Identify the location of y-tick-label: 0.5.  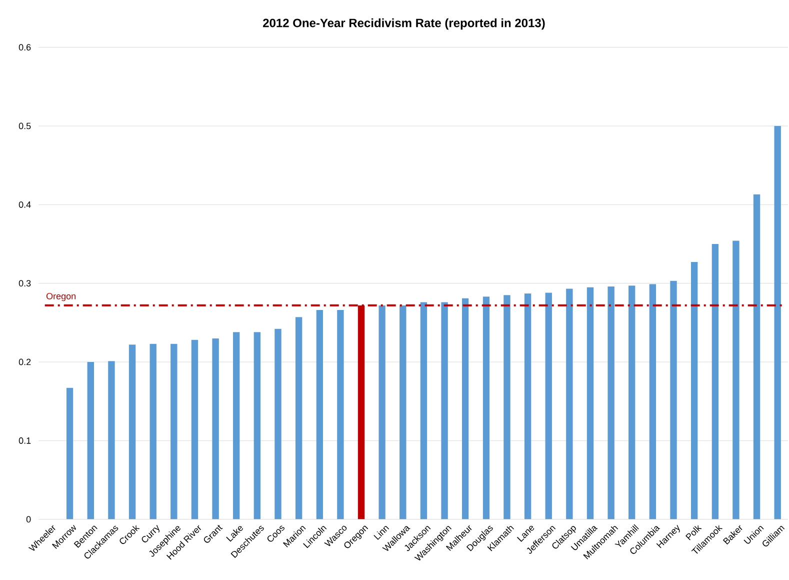
(24, 126).